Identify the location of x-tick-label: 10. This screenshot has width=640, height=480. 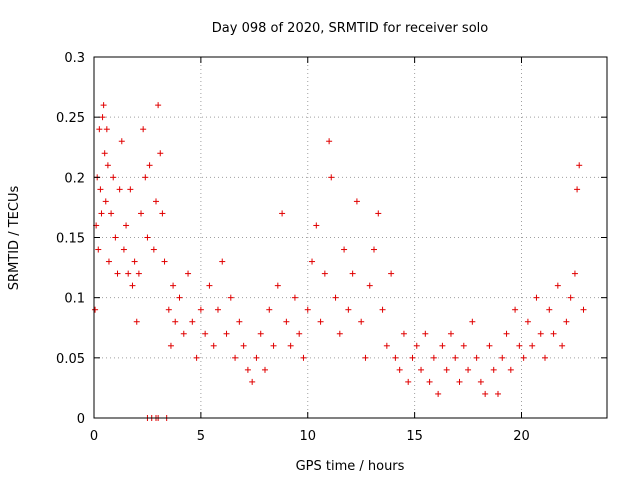
(307, 436).